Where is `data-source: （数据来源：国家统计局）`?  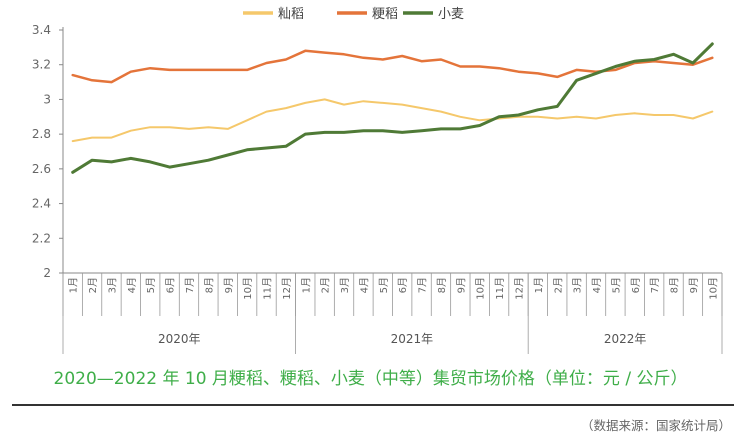
data-source: （数据来源：国家统计局） is located at coordinates (655, 425).